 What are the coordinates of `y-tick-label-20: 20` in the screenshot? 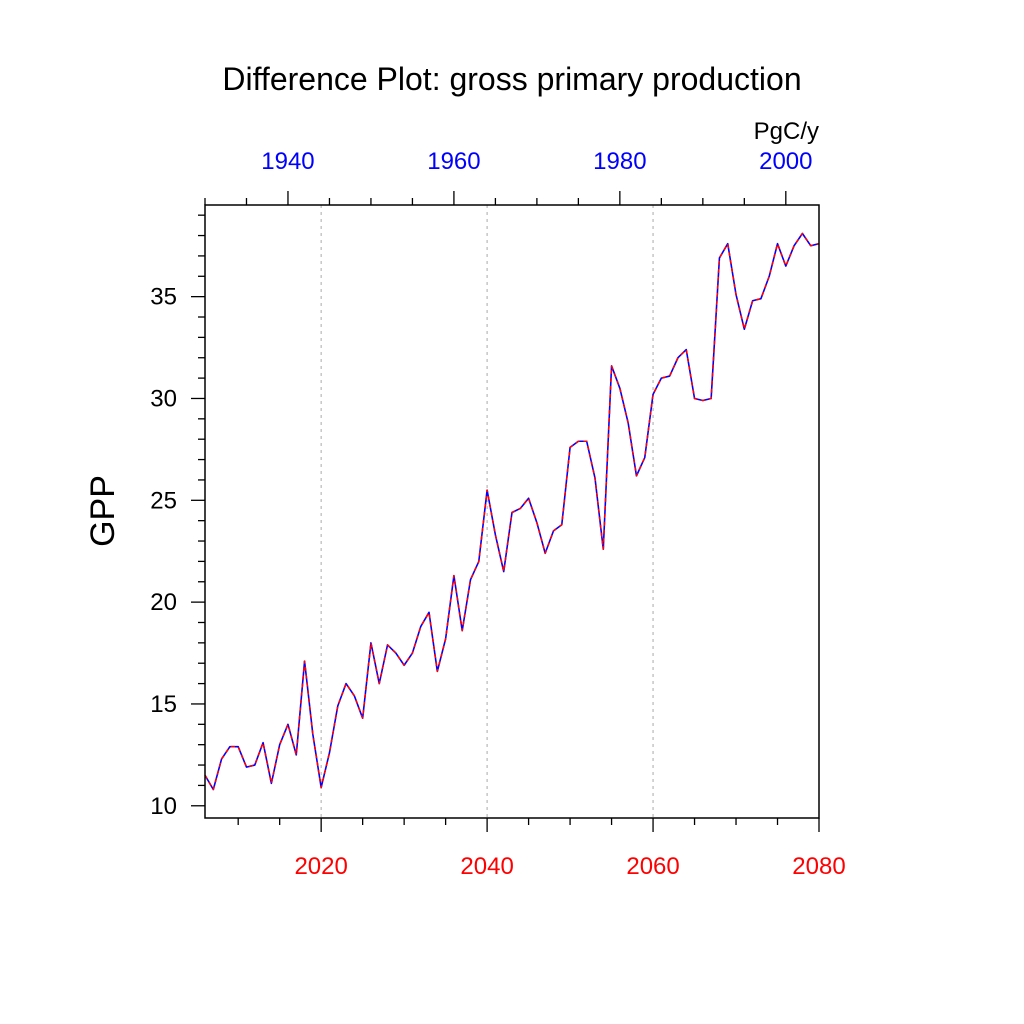 It's located at (163, 602).